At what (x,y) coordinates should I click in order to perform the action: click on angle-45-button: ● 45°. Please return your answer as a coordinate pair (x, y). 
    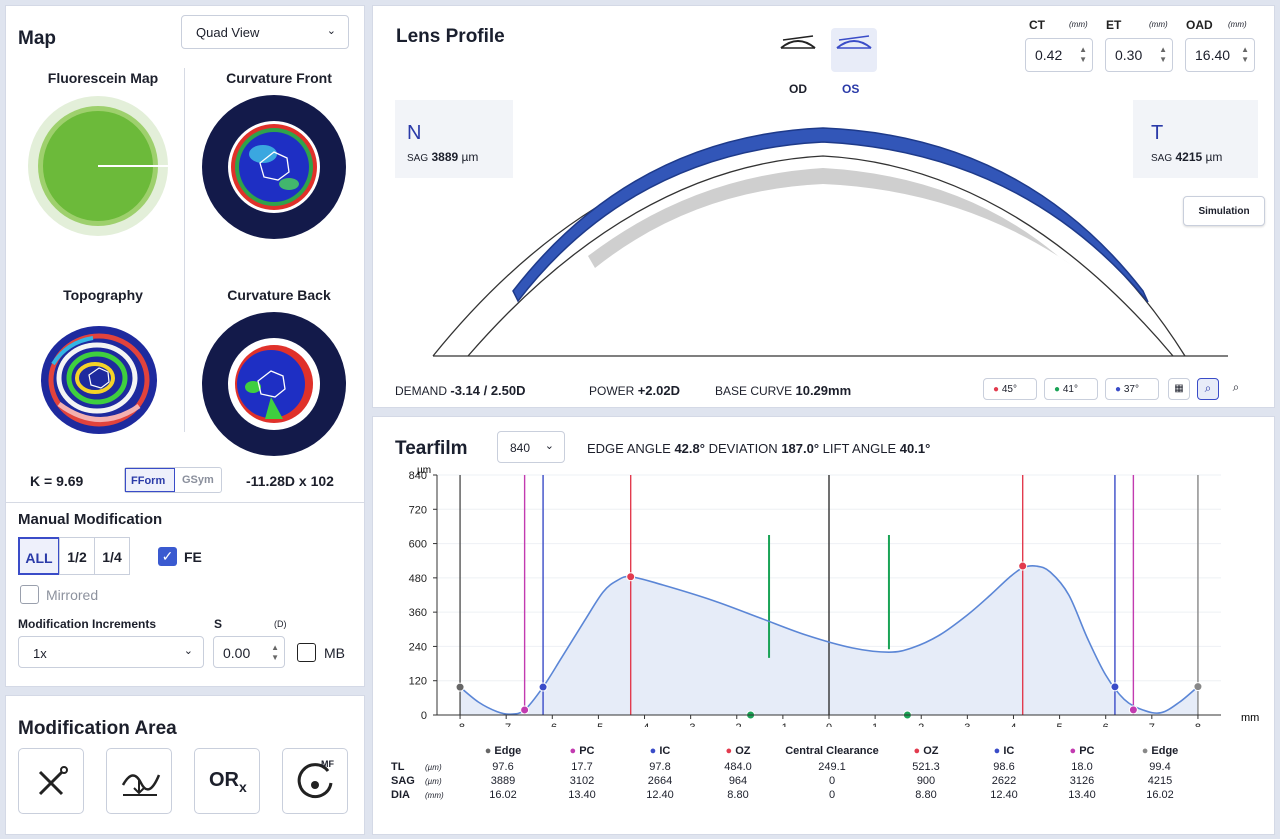
    Looking at the image, I should click on (1010, 389).